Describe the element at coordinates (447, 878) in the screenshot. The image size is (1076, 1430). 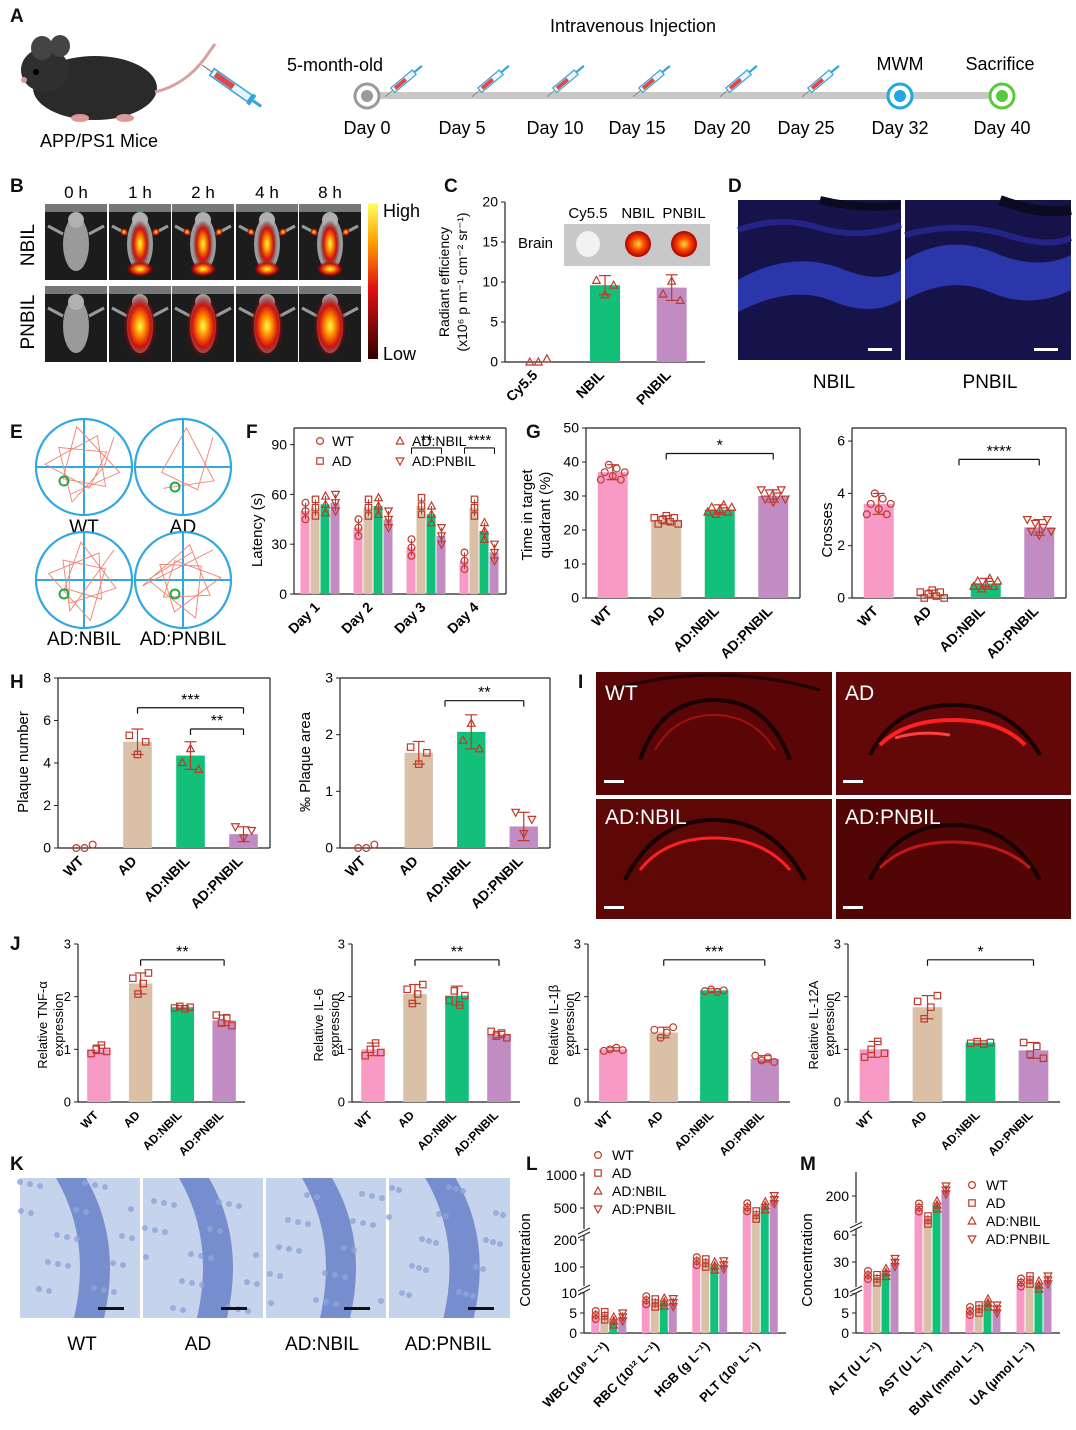
I see `chart-h2-xcat-2: AD:NBIL` at that location.